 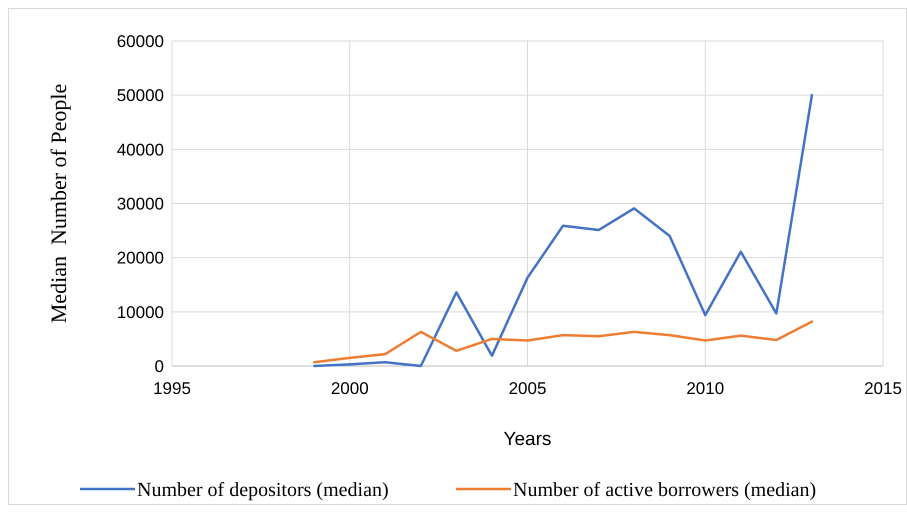 What do you see at coordinates (172, 388) in the screenshot?
I see `x-tick-label: 1995` at bounding box center [172, 388].